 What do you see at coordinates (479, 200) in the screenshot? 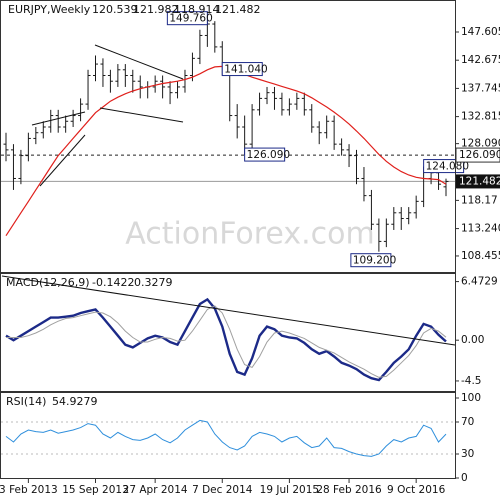
I see `y-tick-label: 118.17` at bounding box center [479, 200].